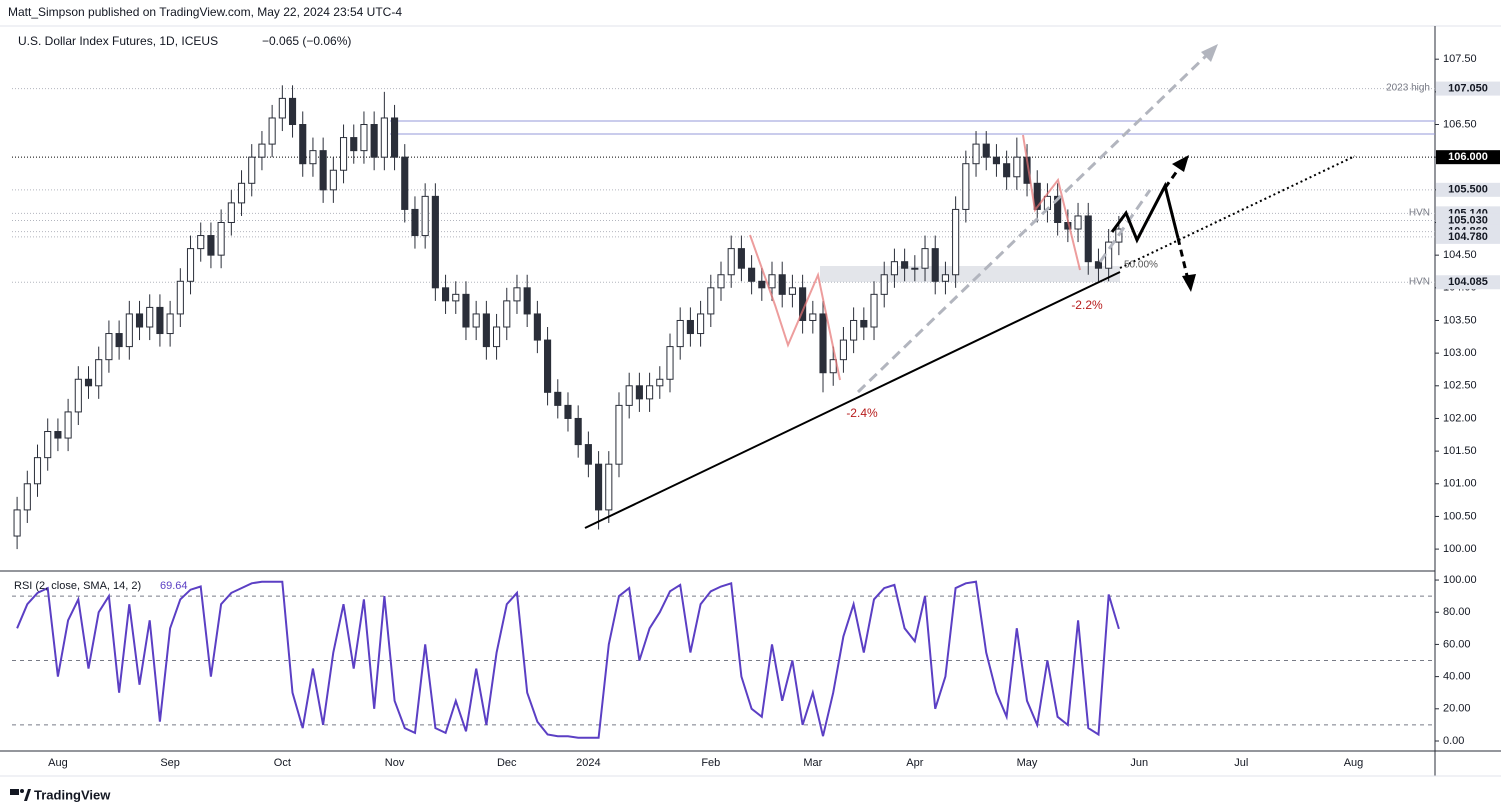 Image resolution: width=1501 pixels, height=812 pixels. What do you see at coordinates (970, 274) in the screenshot?
I see `hvn-zone` at bounding box center [970, 274].